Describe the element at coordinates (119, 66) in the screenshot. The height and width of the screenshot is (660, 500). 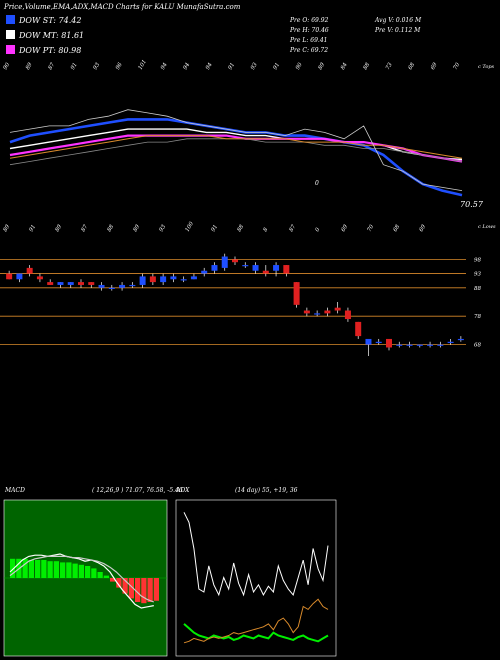
I see `top-tick-label: 96` at that location.